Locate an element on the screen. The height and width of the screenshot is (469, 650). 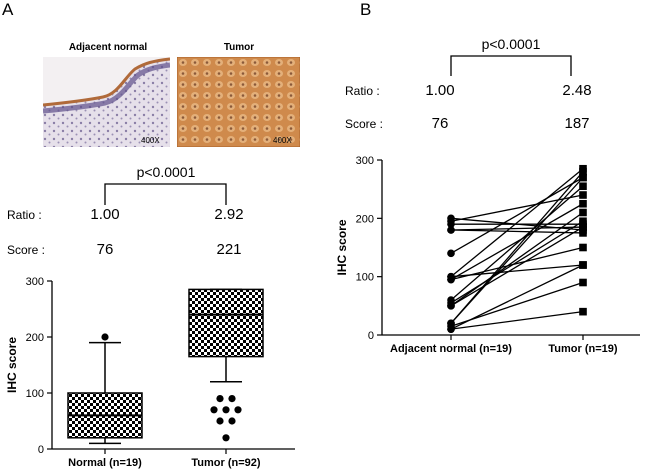
panel-a-ratio-normal: 1.00 is located at coordinates (105, 214).